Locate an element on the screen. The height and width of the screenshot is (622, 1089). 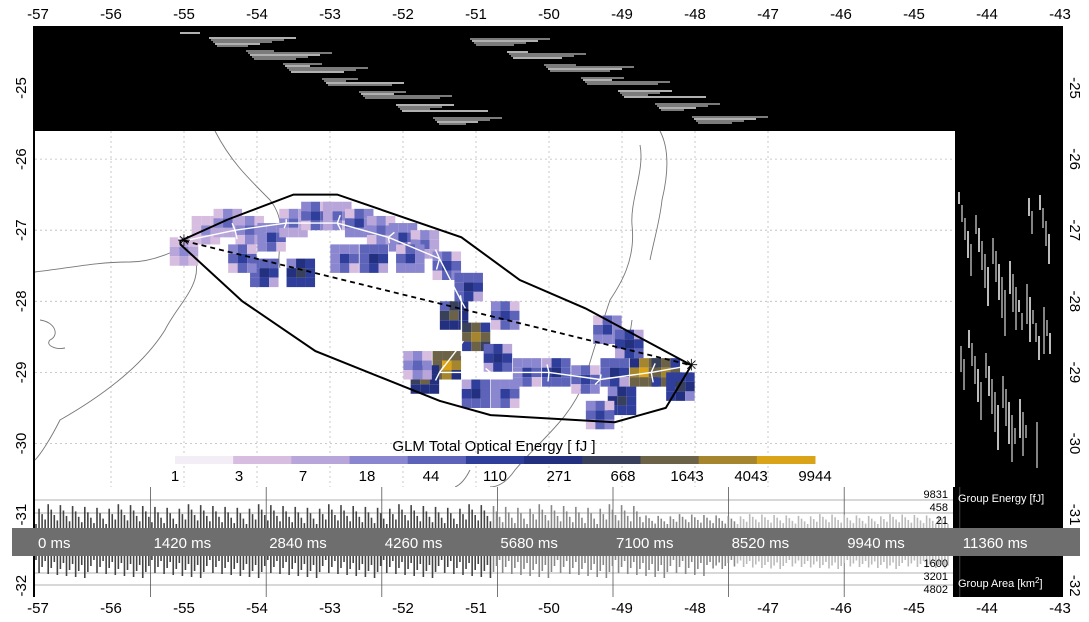
y-tick-label-right: -31 is located at coordinates (1074, 515).